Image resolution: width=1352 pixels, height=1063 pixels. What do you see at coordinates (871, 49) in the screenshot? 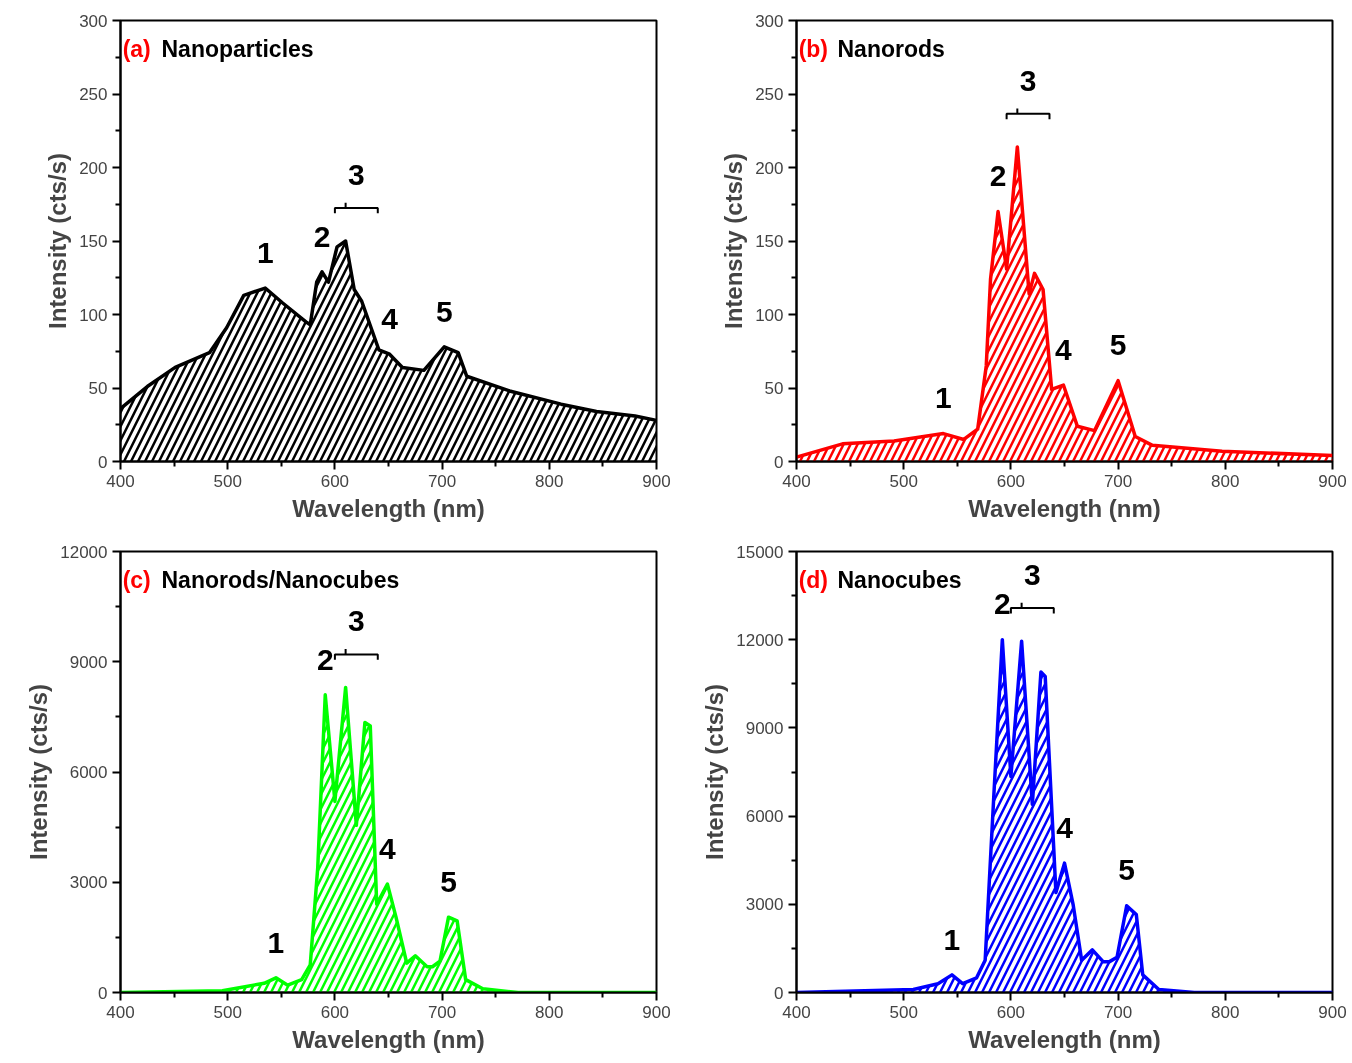
I see `text: (b) Nanorods` at bounding box center [871, 49].